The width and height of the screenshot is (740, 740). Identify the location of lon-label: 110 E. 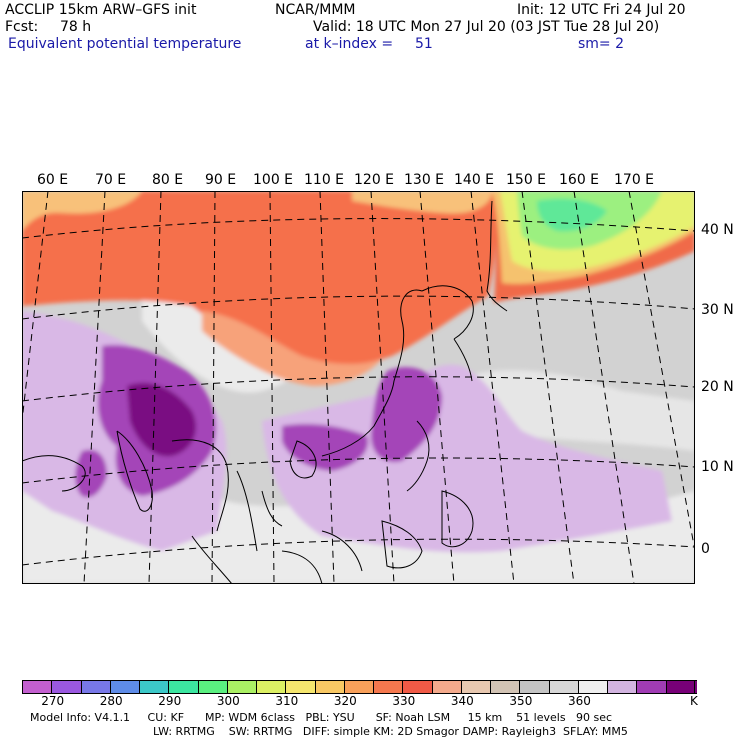
(324, 180).